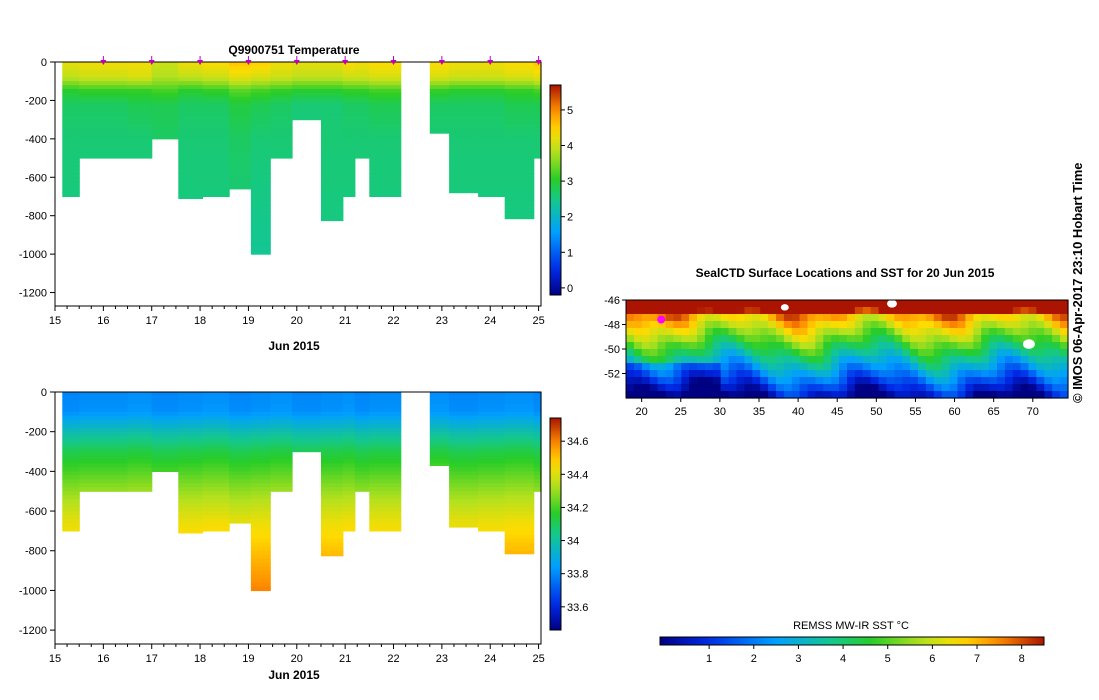 Image resolution: width=1099 pixels, height=700 pixels. What do you see at coordinates (36, 512) in the screenshot?
I see `p2-y-tick-label: -600` at bounding box center [36, 512].